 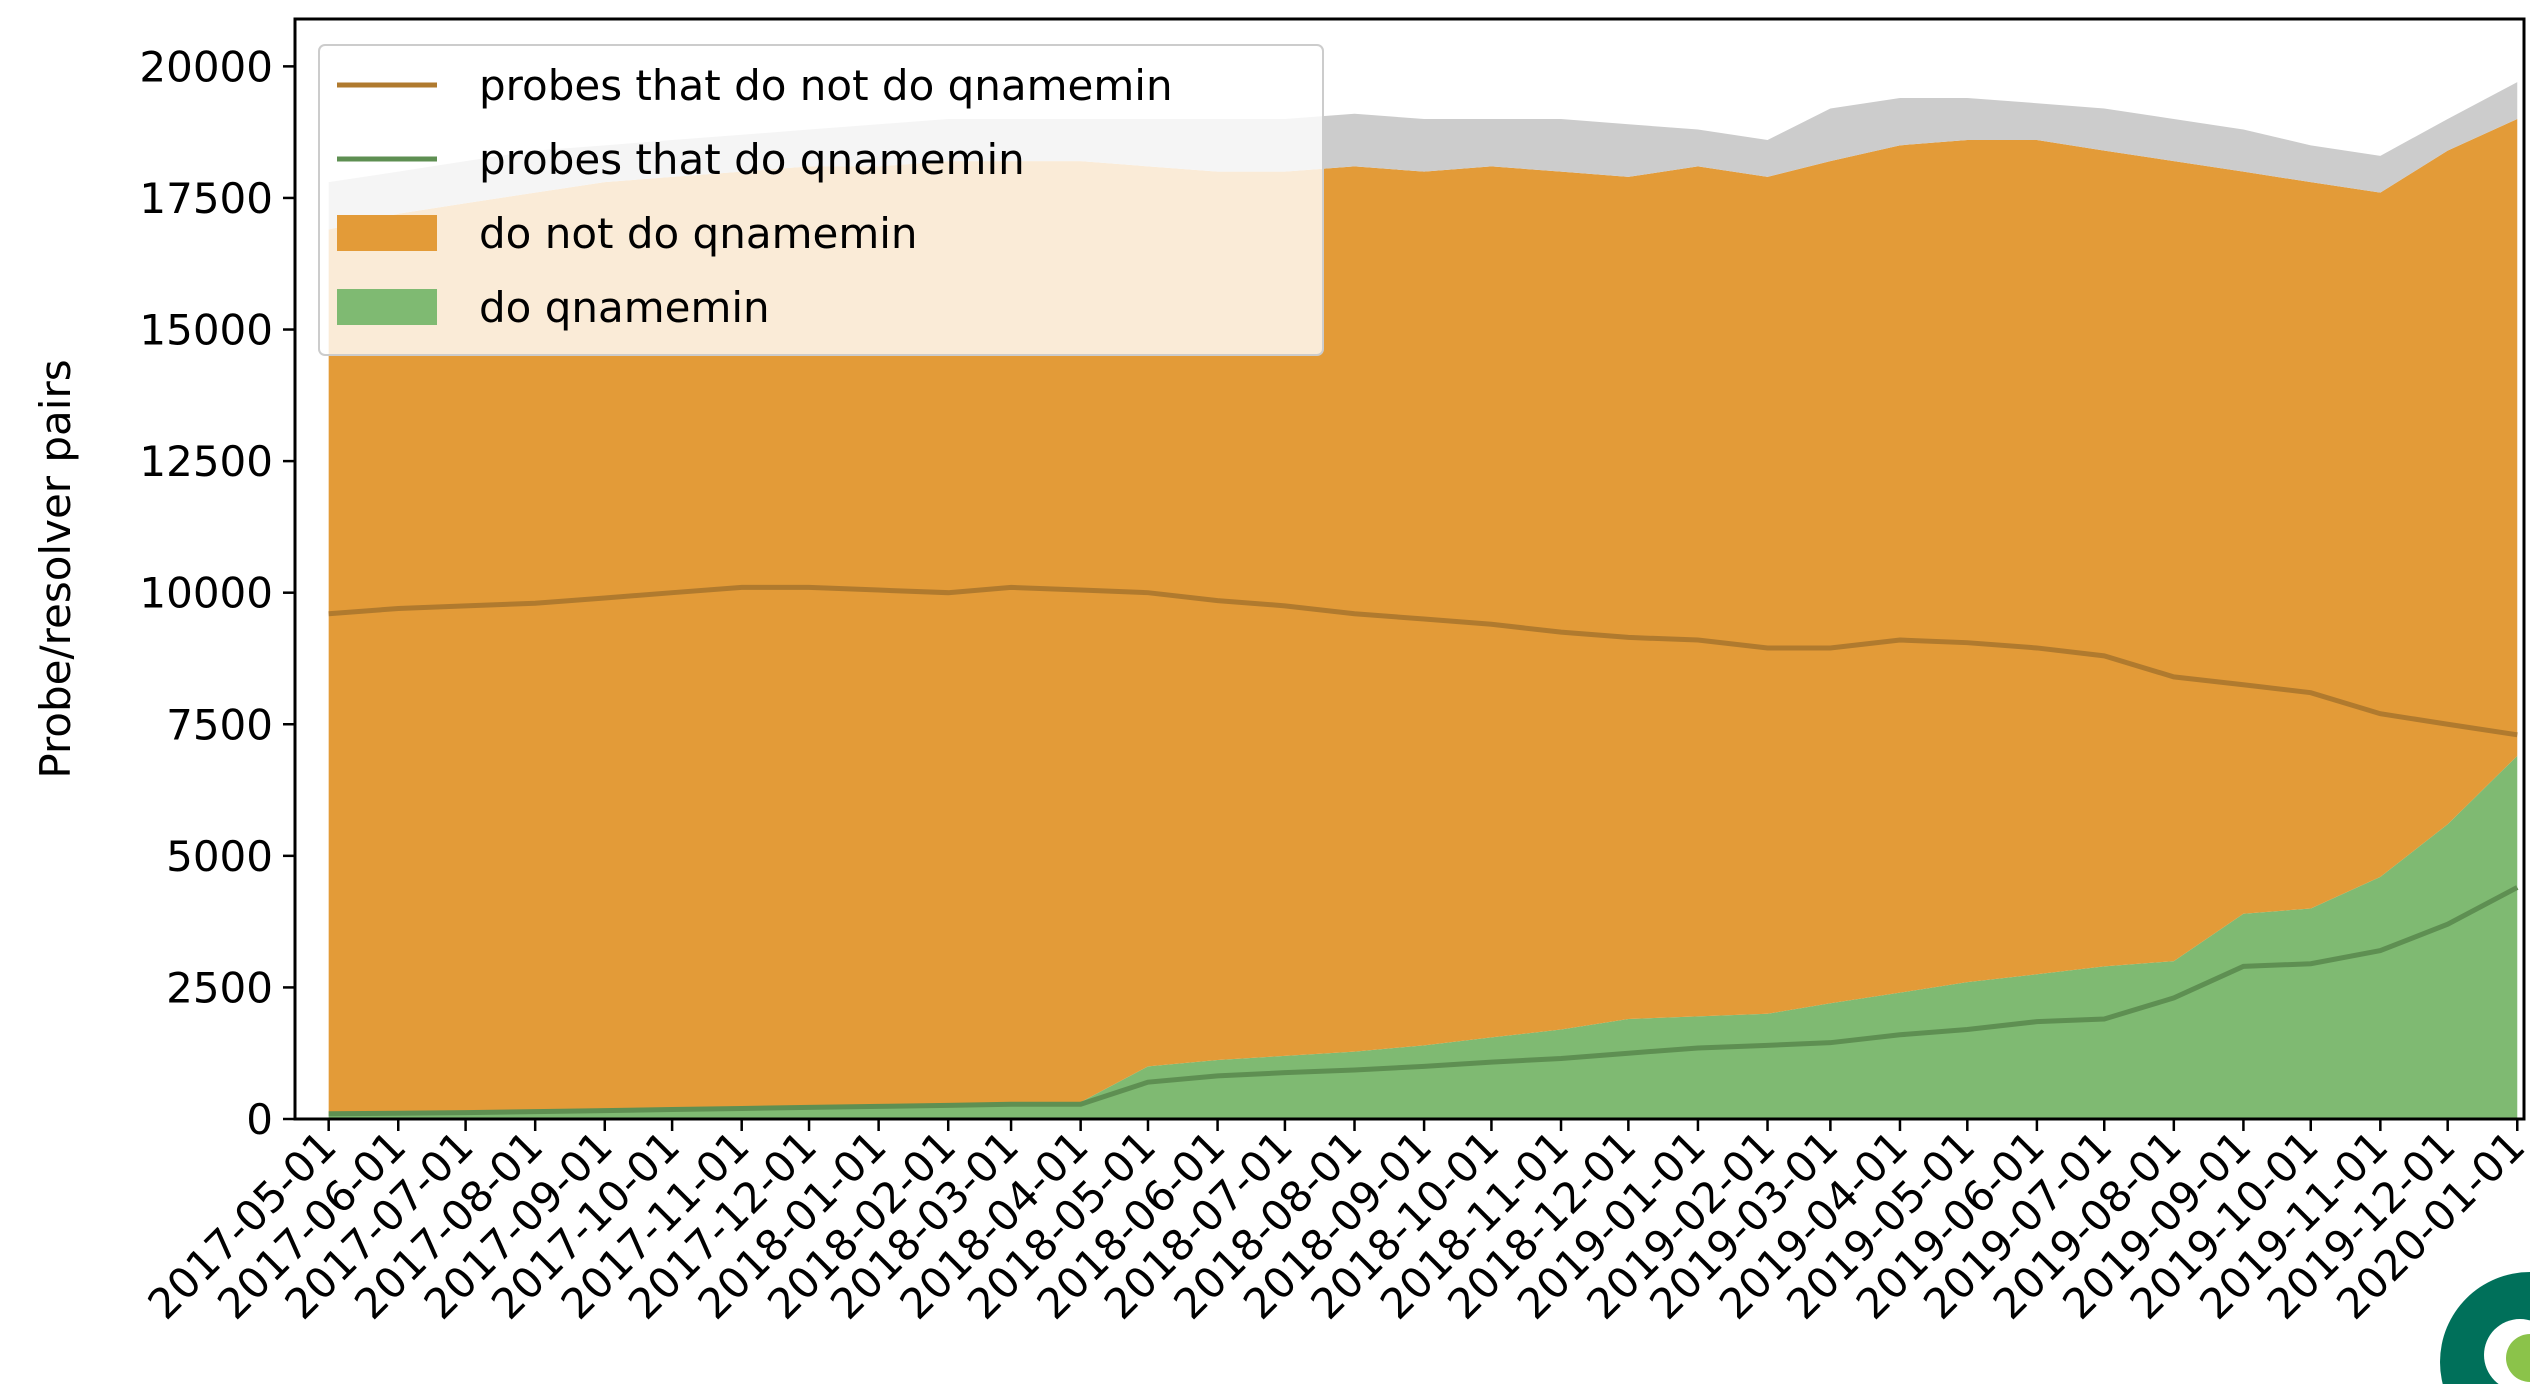 What do you see at coordinates (1423, 156) in the screenshot?
I see `area` at bounding box center [1423, 156].